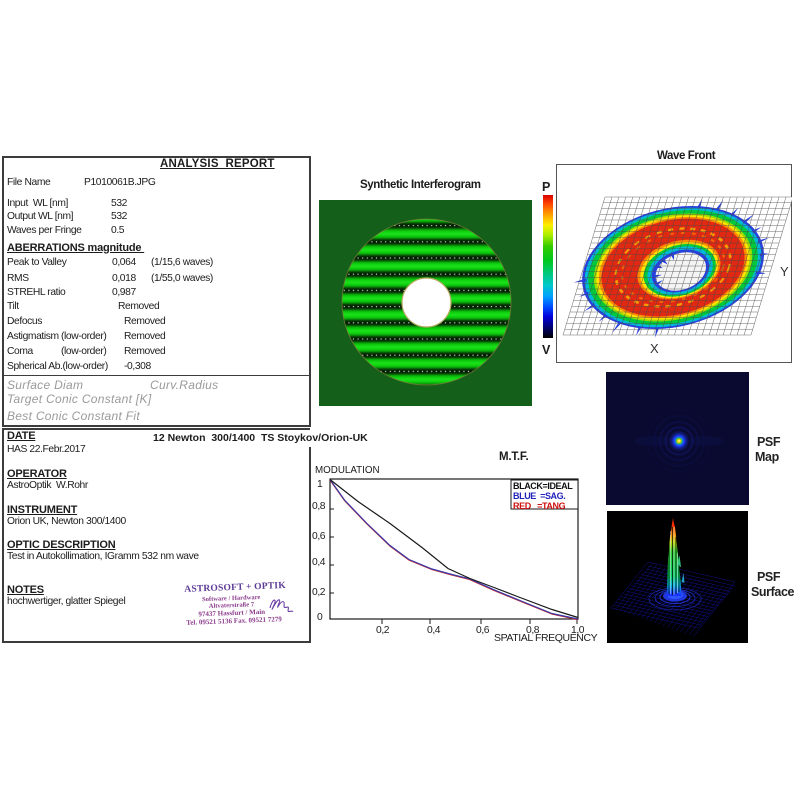 The image size is (800, 800). What do you see at coordinates (654, 348) in the screenshot?
I see `svg-text: X` at bounding box center [654, 348].